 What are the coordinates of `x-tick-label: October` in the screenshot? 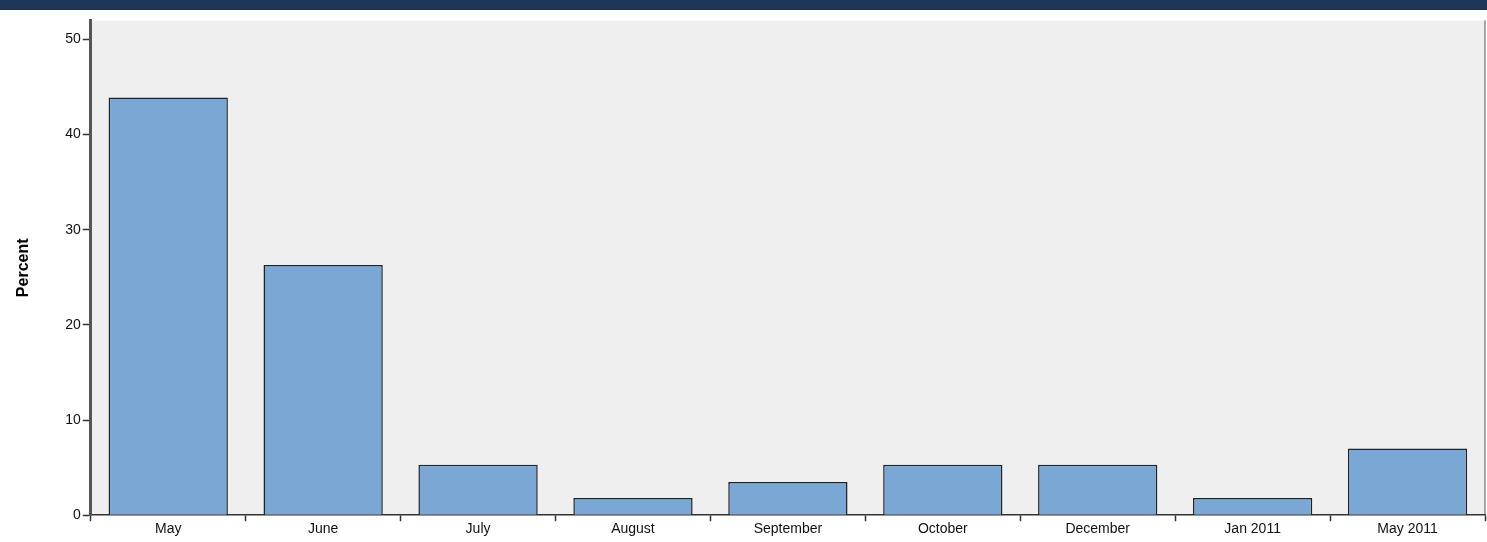 It's located at (943, 528).